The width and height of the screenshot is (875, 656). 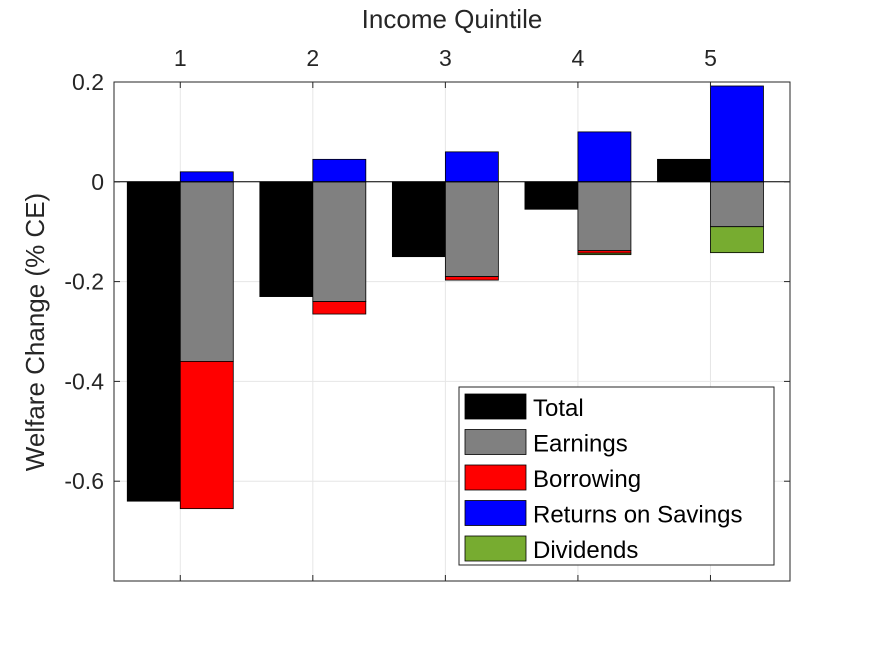 What do you see at coordinates (710, 58) in the screenshot?
I see `x-tick-label: 5` at bounding box center [710, 58].